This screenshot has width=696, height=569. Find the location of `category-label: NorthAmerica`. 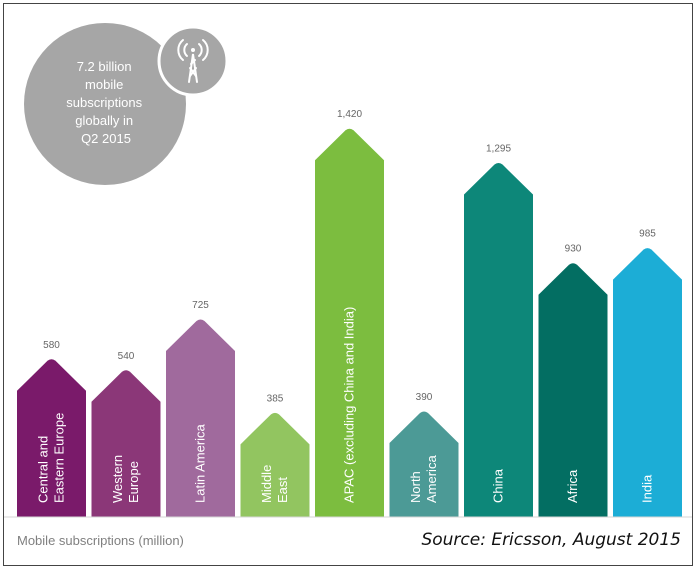

category-label: NorthAmerica is located at coordinates (423, 479).